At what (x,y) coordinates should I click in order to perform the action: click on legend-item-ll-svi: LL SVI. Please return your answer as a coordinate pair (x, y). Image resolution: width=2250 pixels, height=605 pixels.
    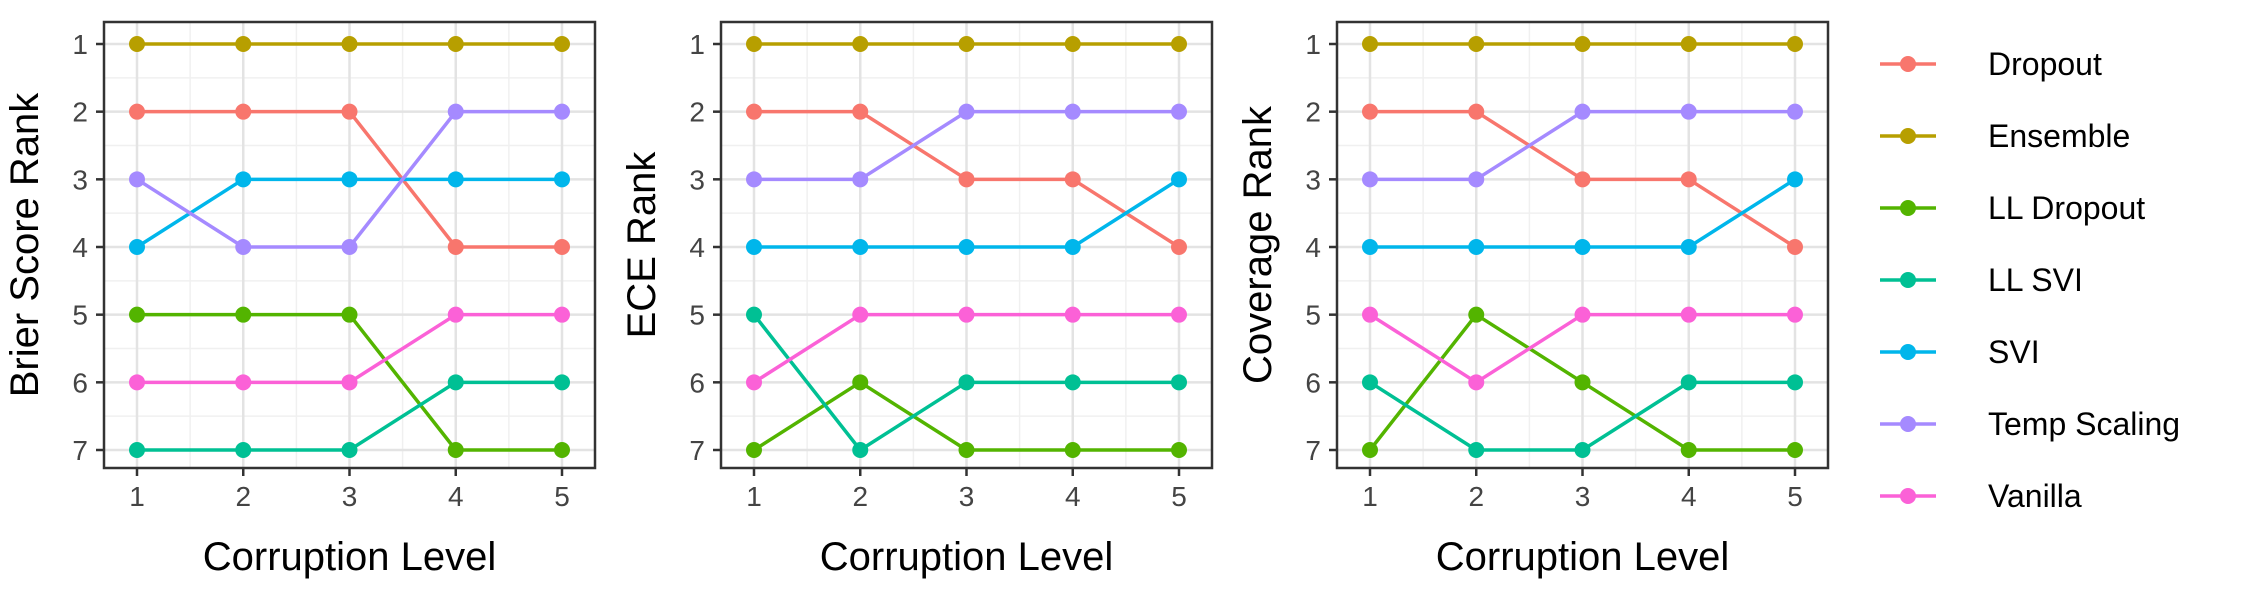
    Looking at the image, I should click on (1981, 280).